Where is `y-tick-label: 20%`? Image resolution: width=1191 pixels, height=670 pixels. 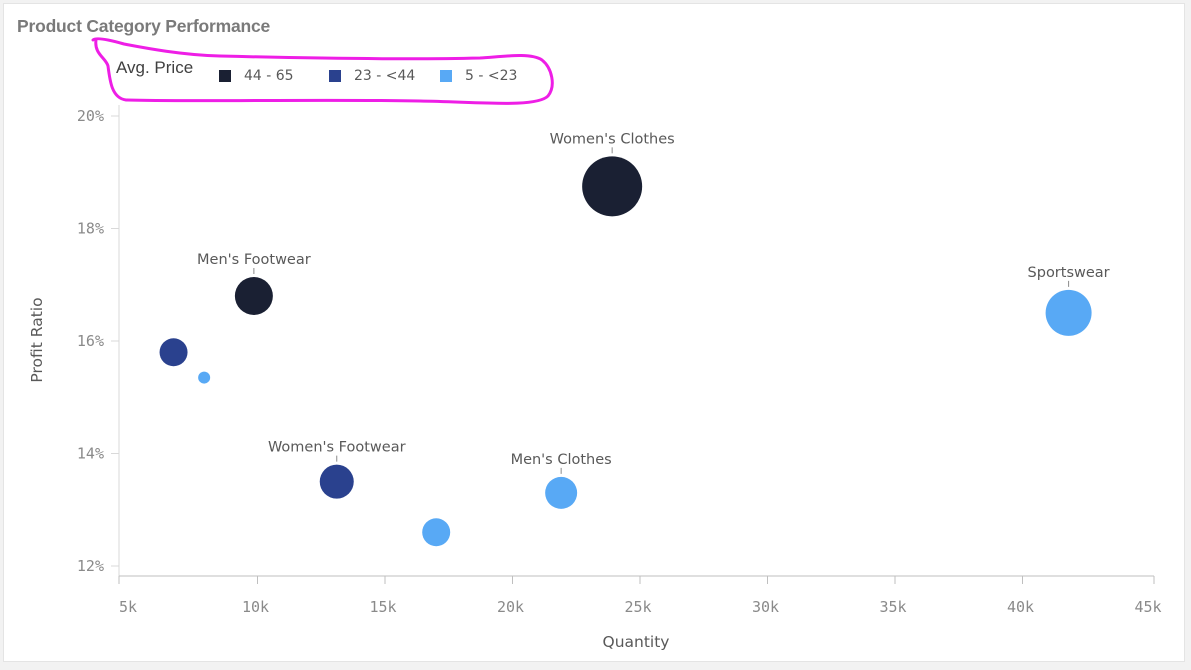
y-tick-label: 20% is located at coordinates (90, 116).